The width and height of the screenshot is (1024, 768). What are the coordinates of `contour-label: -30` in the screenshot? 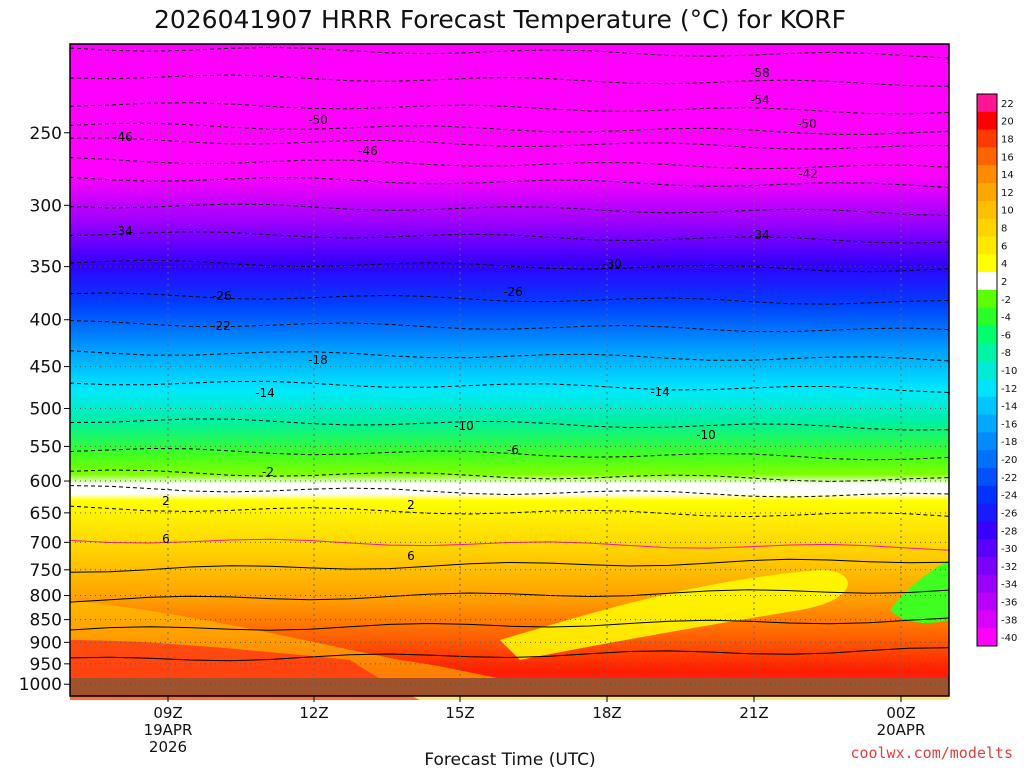 It's located at (612, 264).